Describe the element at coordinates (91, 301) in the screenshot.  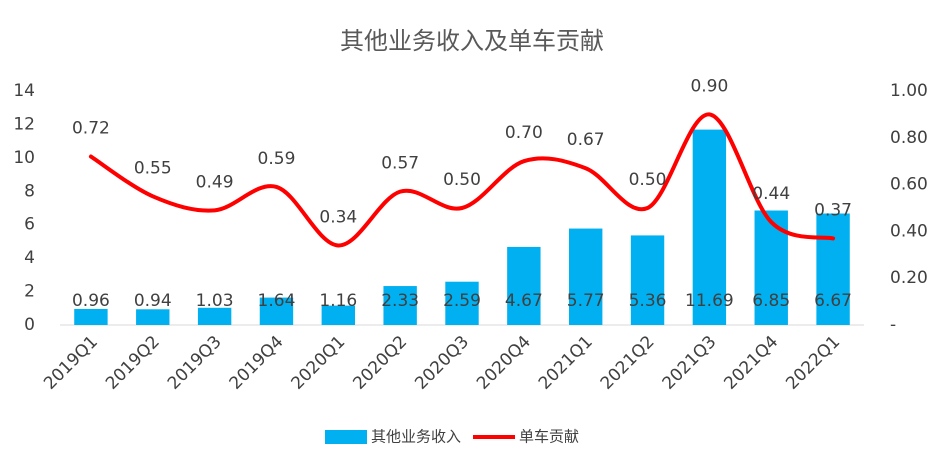
I see `bar-value-label: 0.96` at that location.